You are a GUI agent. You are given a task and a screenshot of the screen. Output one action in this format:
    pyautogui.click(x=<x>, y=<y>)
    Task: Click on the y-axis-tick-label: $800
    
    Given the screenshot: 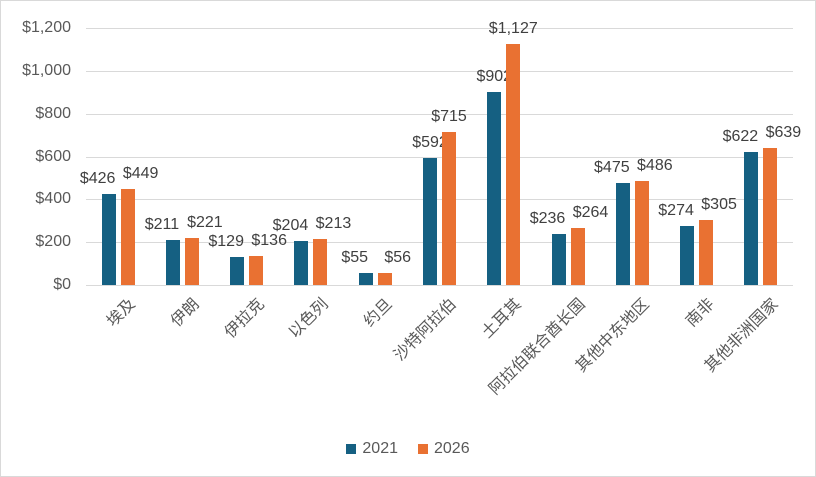 What is the action you would take?
    pyautogui.click(x=53, y=113)
    